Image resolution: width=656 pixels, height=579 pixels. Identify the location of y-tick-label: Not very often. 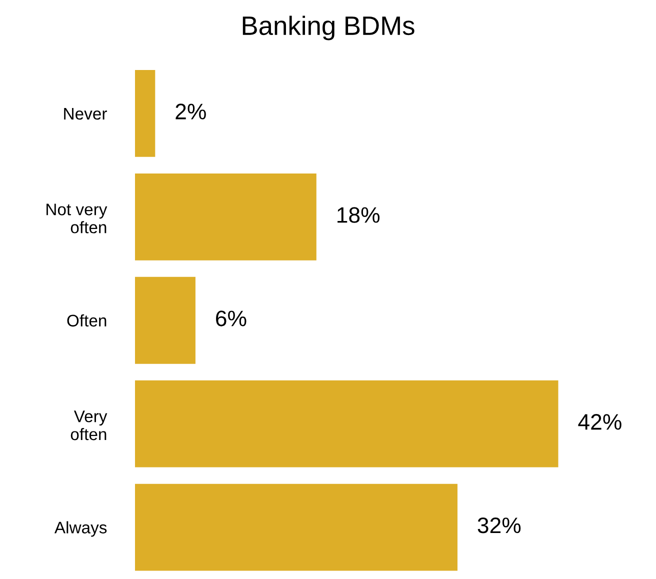
(77, 219).